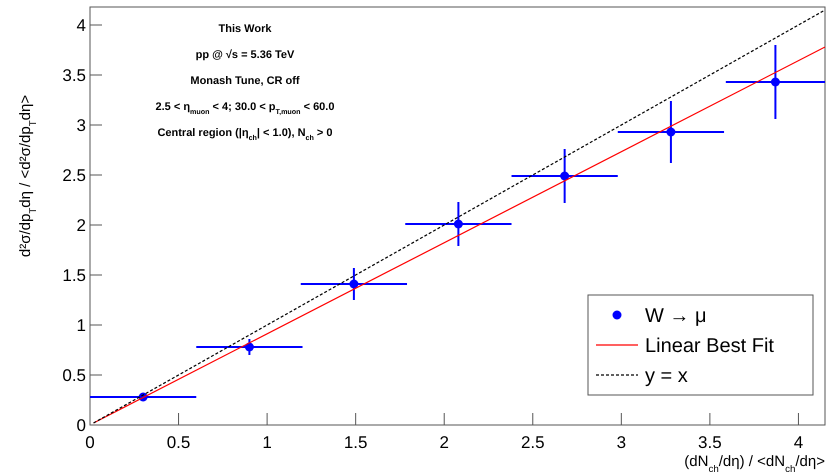  I want to click on x-tick-label: 1.5, so click(356, 442).